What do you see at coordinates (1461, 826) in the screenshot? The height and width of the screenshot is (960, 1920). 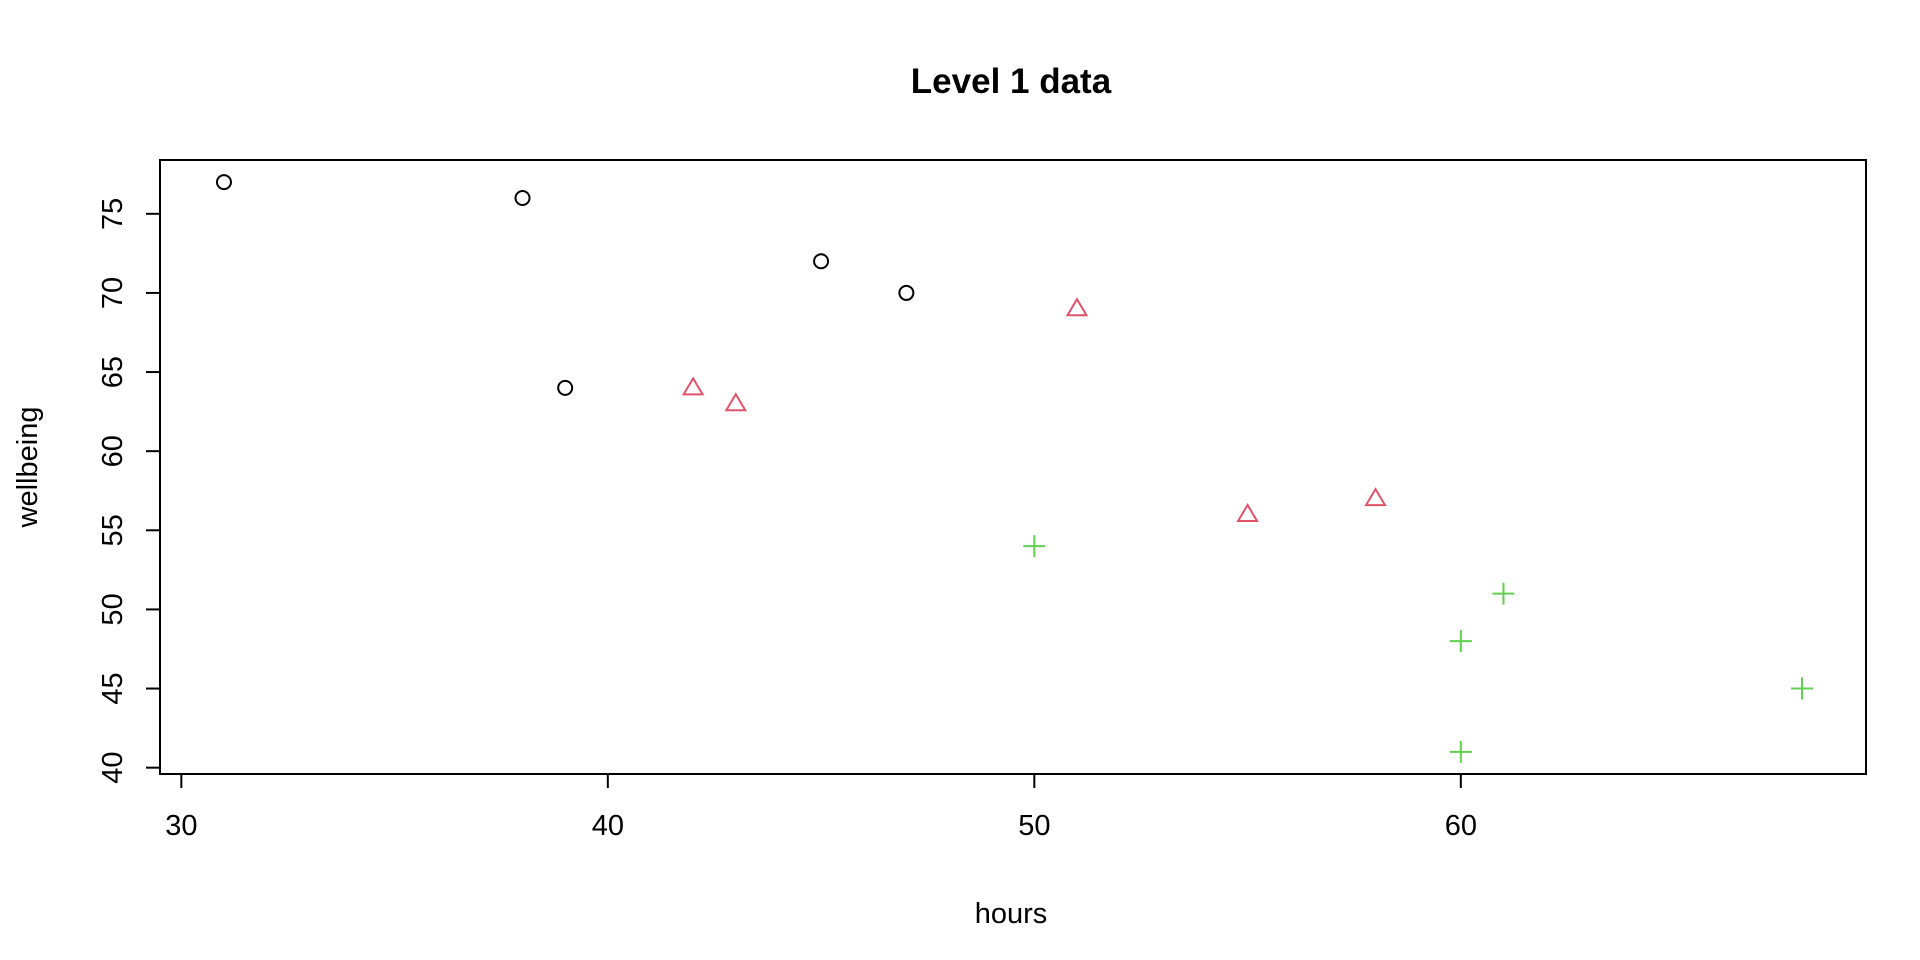 I see `x-tick-label: 60` at bounding box center [1461, 826].